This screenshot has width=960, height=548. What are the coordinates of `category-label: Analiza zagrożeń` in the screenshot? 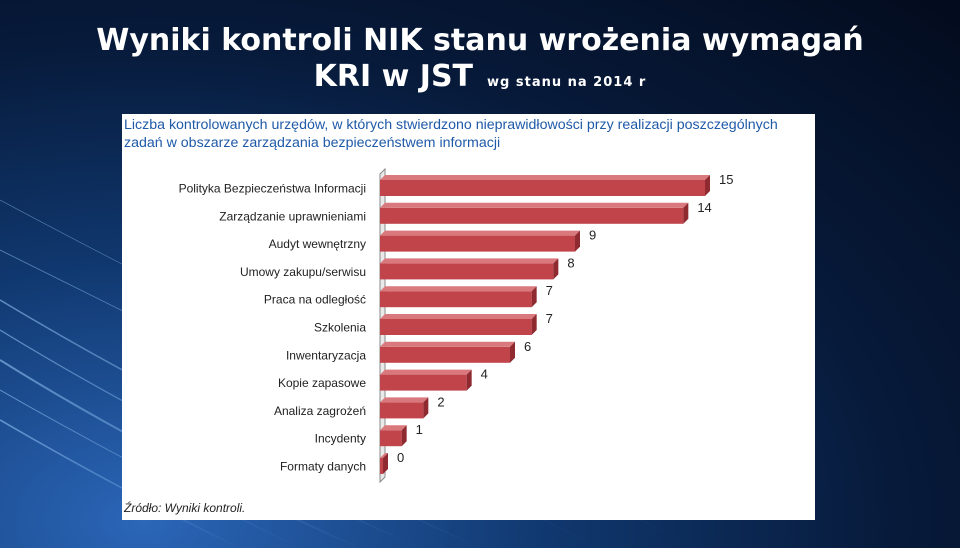 It's located at (320, 411).